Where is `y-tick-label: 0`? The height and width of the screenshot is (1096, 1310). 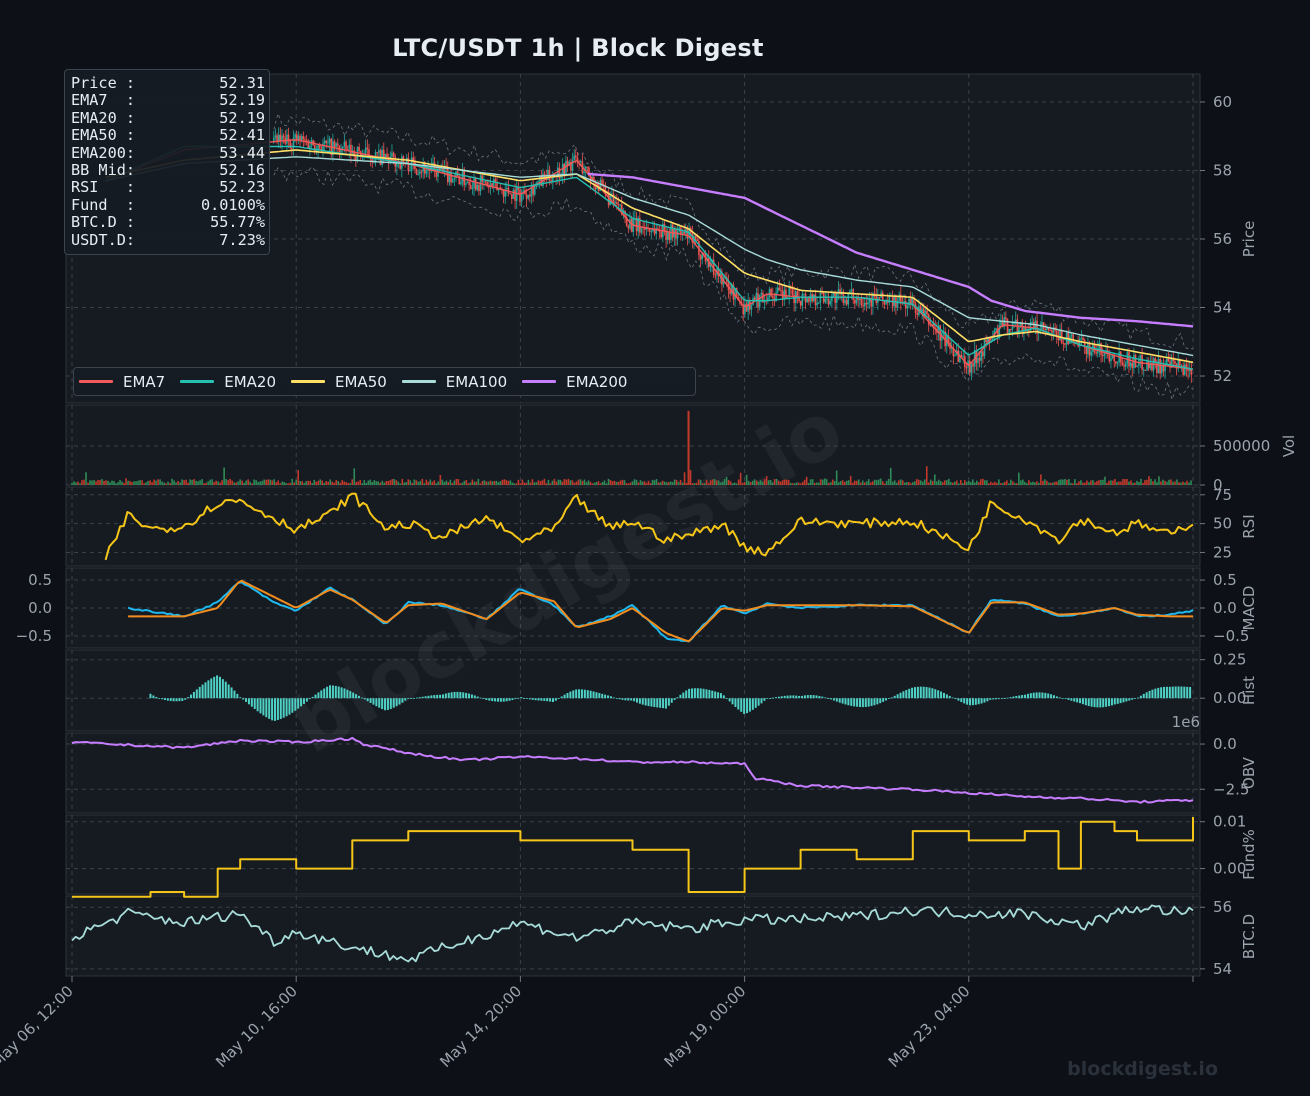
y-tick-label: 0 is located at coordinates (1218, 485).